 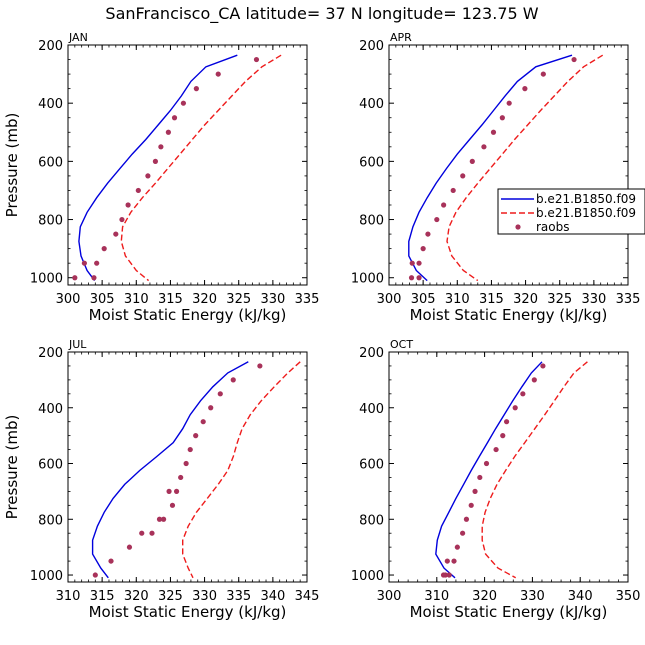 I want to click on x-tick-label: 305, so click(x=423, y=299).